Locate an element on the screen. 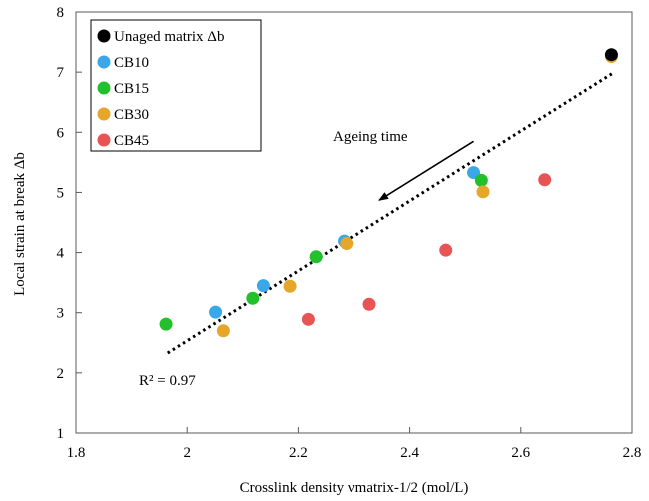 The height and width of the screenshot is (501, 649). legend-box is located at coordinates (176, 85).